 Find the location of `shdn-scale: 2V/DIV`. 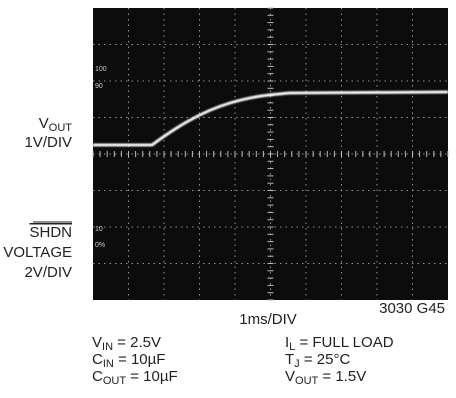

shdn-scale: 2V/DIV is located at coordinates (48, 272).